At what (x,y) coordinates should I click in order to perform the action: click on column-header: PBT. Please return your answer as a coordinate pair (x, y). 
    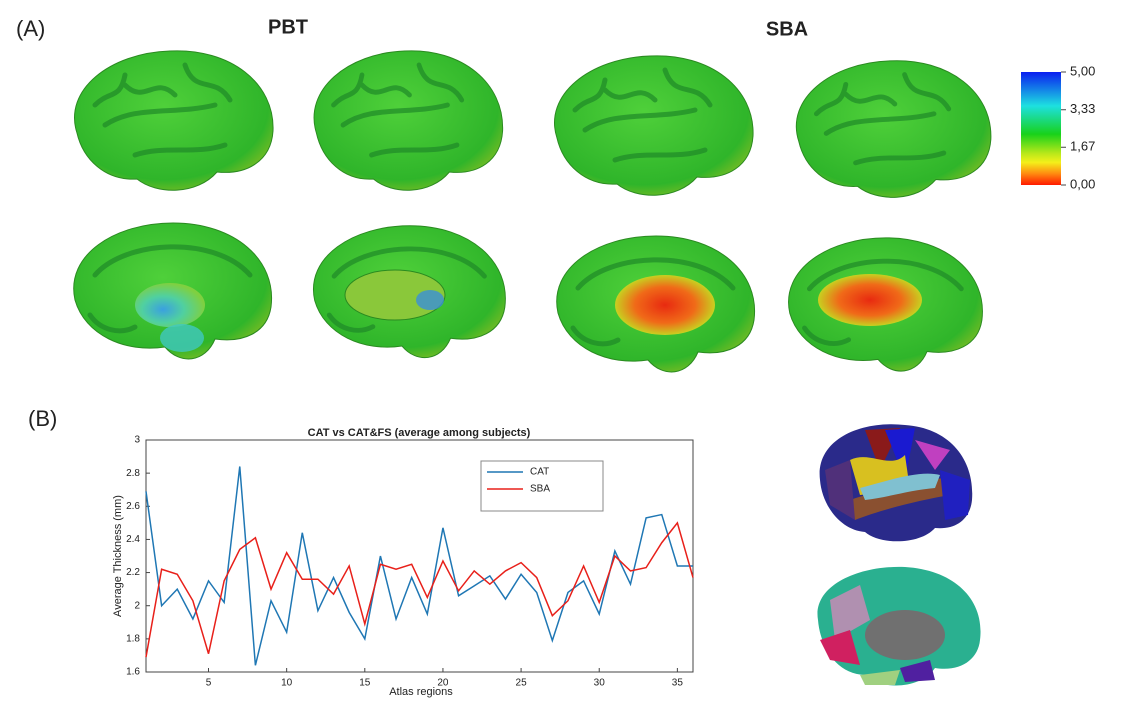
    Looking at the image, I should click on (288, 27).